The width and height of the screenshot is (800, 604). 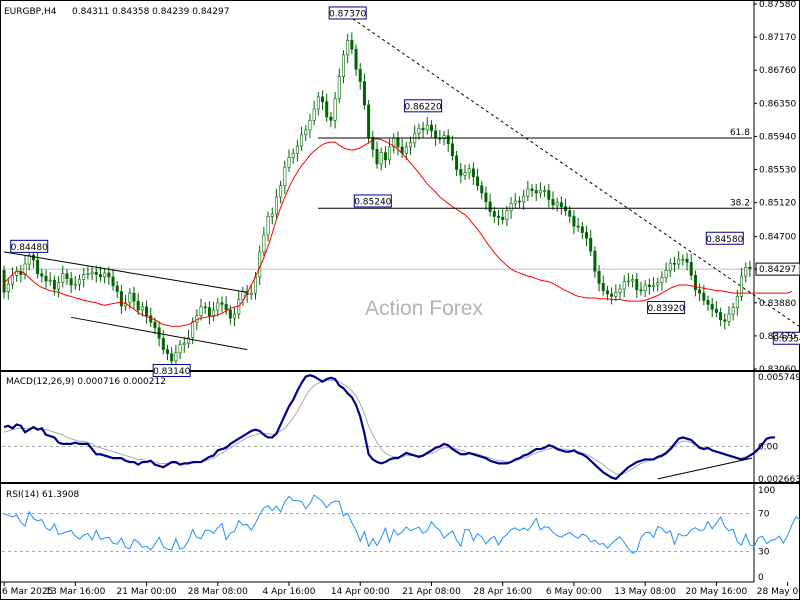 I want to click on annotation-label: 0.86220, so click(x=422, y=107).